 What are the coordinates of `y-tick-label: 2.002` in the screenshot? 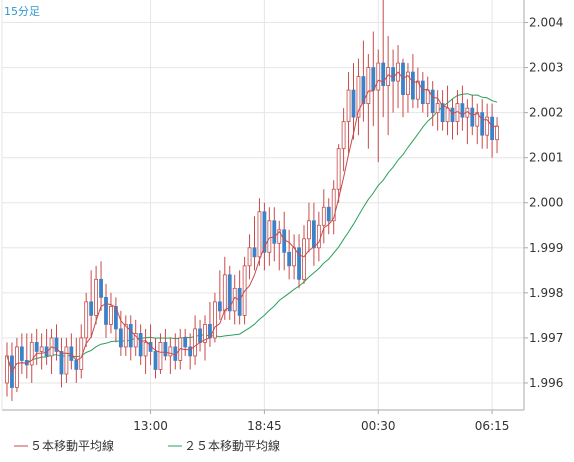 It's located at (546, 113).